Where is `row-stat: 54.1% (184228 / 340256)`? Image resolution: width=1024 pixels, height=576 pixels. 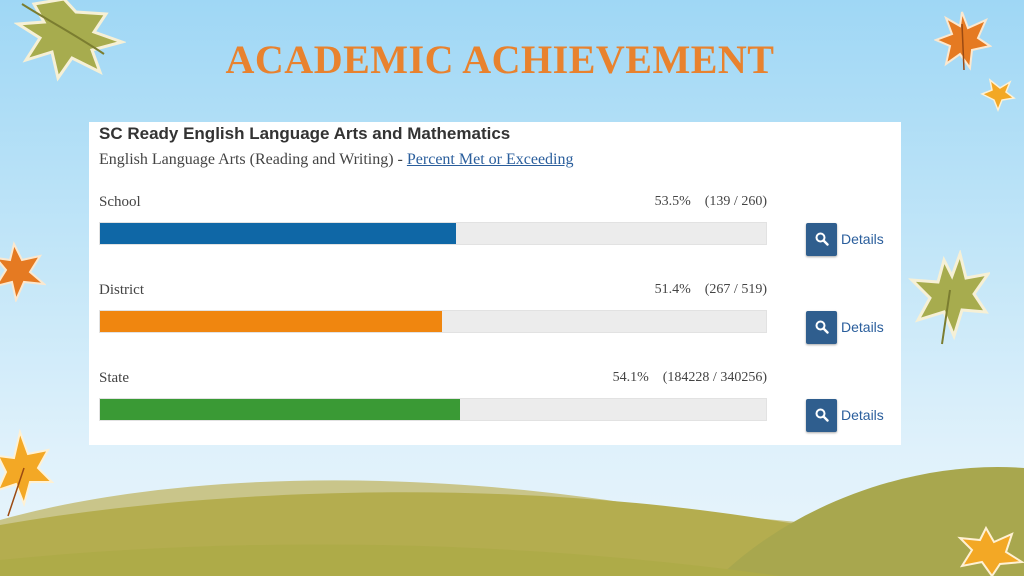
row-stat: 54.1% (184228 / 340256) is located at coordinates (689, 377).